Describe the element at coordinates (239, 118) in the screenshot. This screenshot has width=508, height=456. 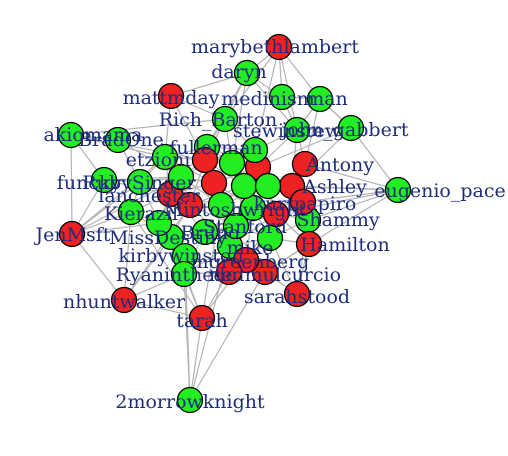
I see `edge-daryn-c2` at that location.